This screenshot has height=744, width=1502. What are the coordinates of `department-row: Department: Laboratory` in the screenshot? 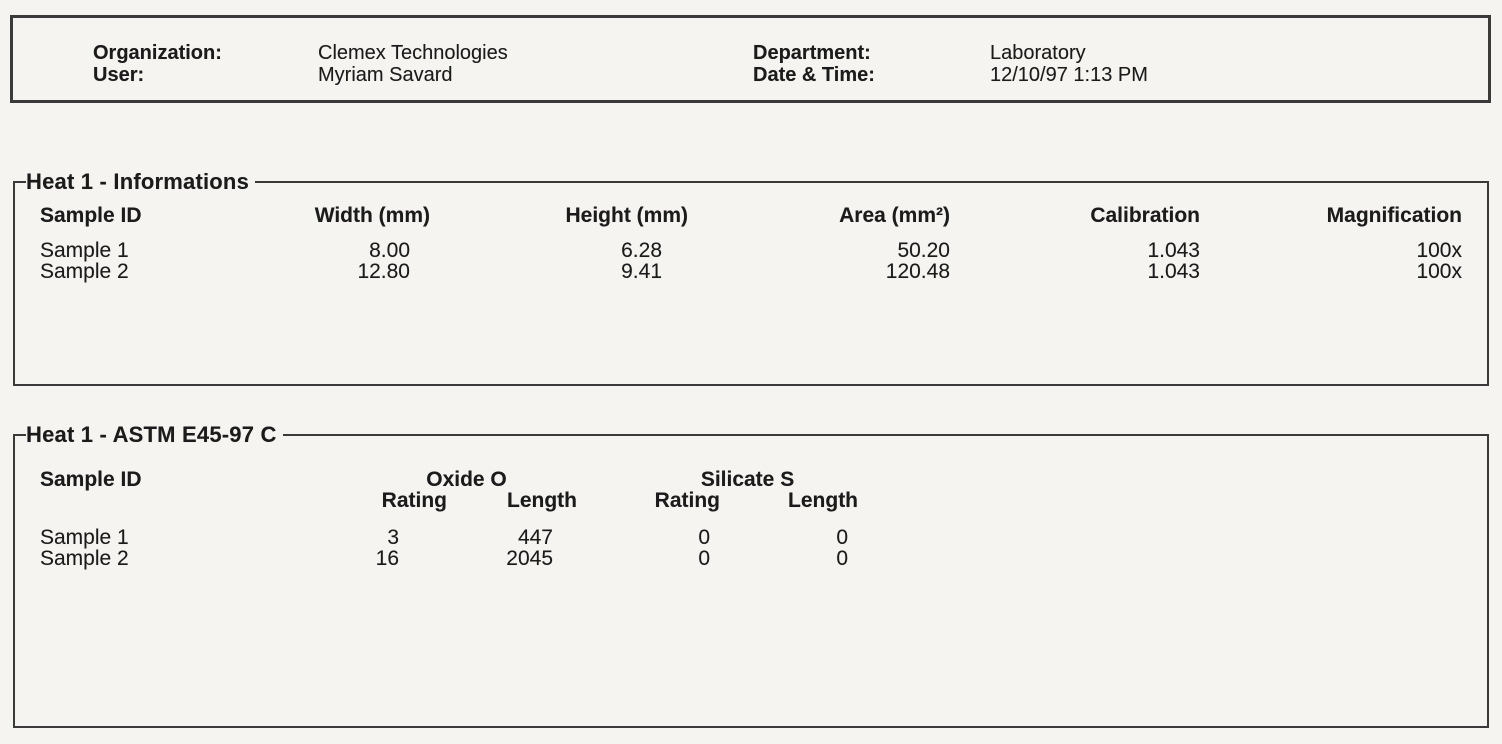 It's located at (1103, 53).